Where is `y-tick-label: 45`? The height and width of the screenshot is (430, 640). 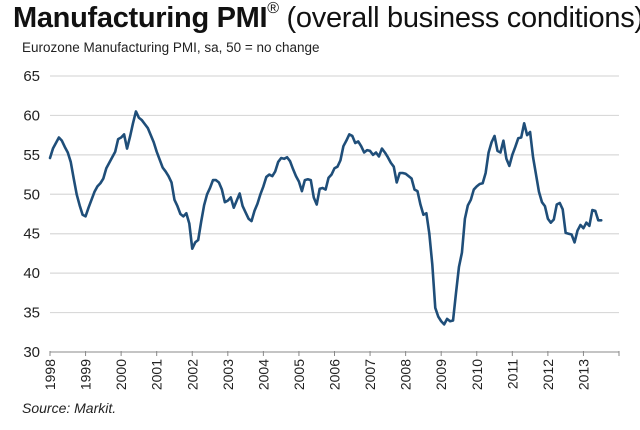 y-tick-label: 45 is located at coordinates (31, 234).